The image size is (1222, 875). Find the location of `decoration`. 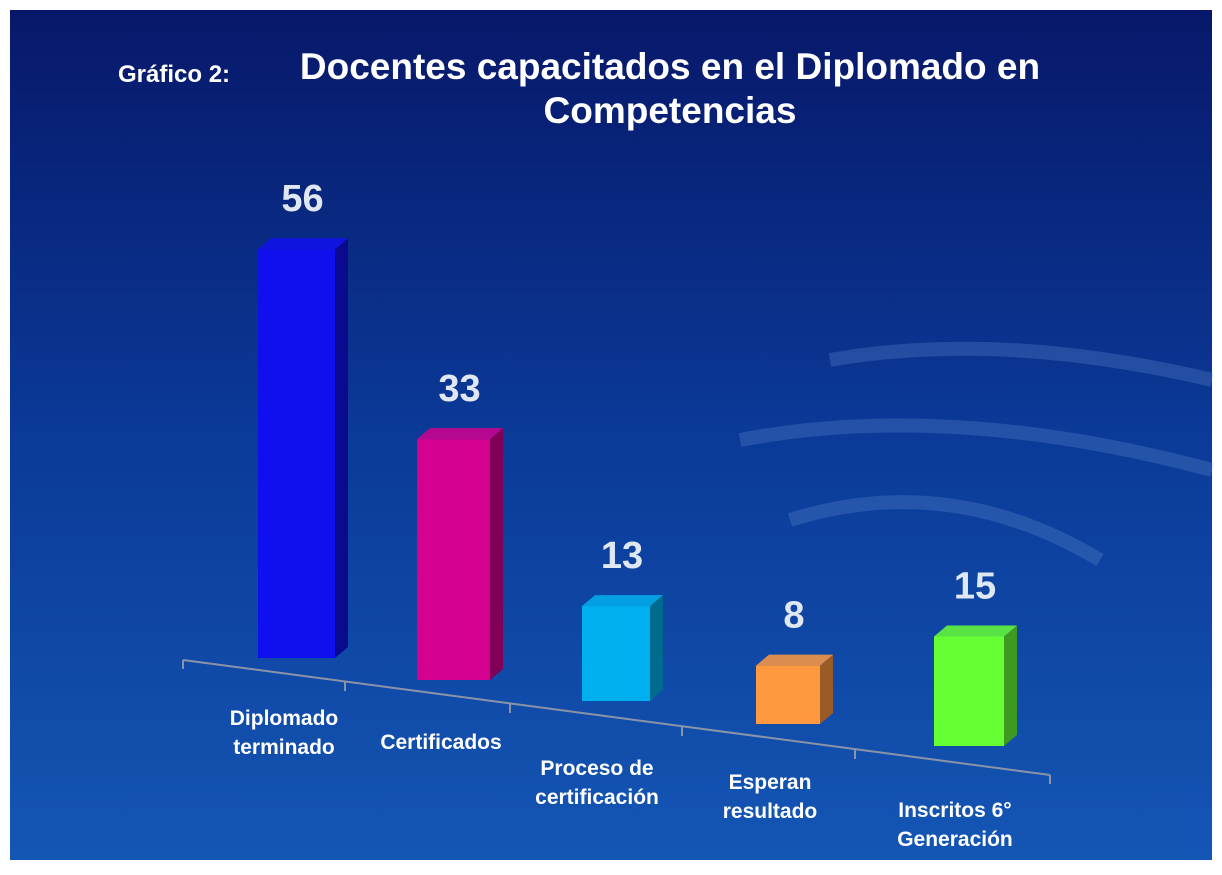

decoration is located at coordinates (976, 454).